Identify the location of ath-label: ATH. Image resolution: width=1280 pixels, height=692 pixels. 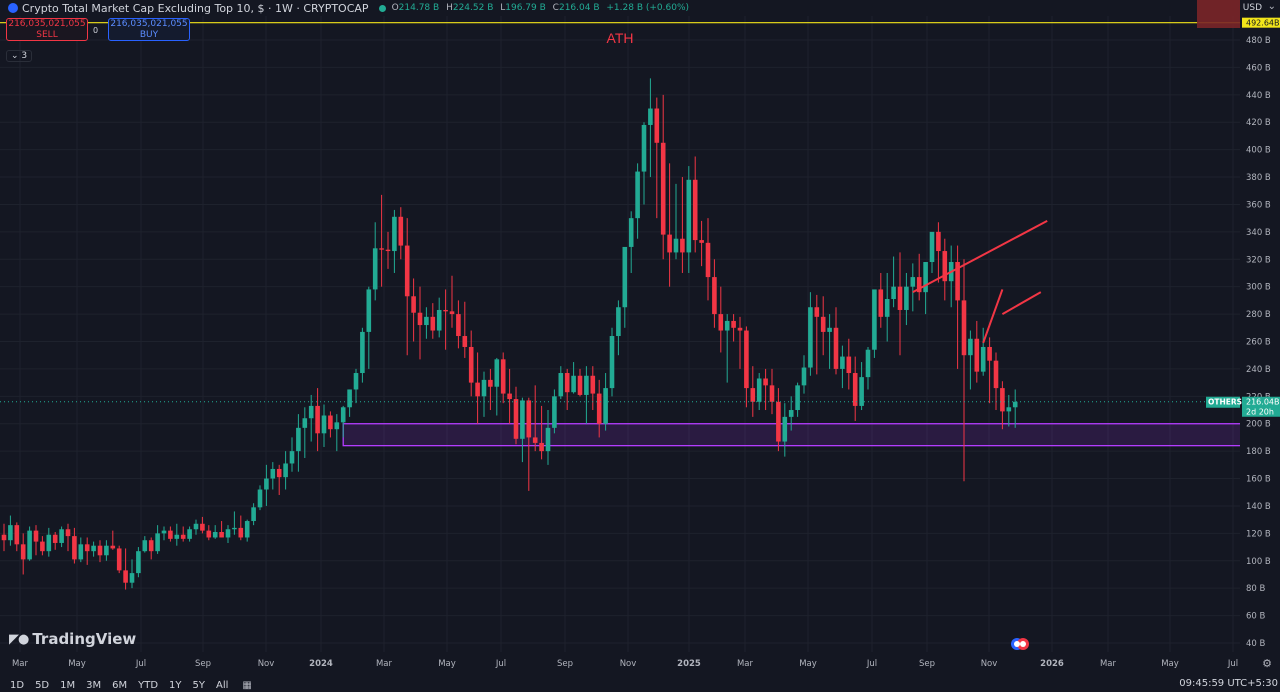
(620, 38).